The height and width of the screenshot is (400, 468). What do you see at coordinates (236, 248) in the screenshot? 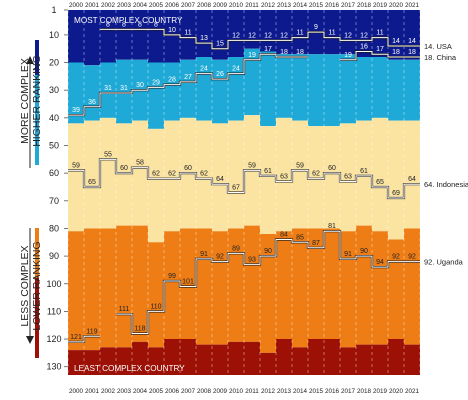
I see `data-label: 89` at bounding box center [236, 248].